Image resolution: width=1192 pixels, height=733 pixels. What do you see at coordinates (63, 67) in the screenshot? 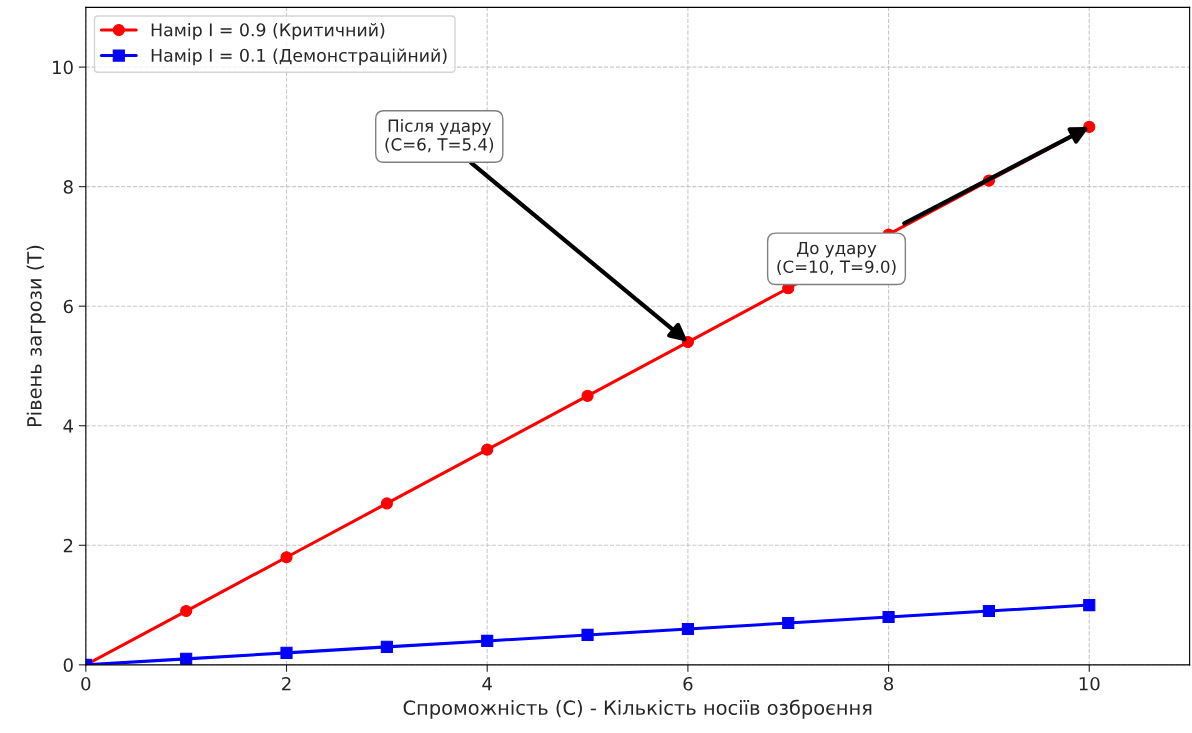
I see `y-tick-label: 10` at bounding box center [63, 67].